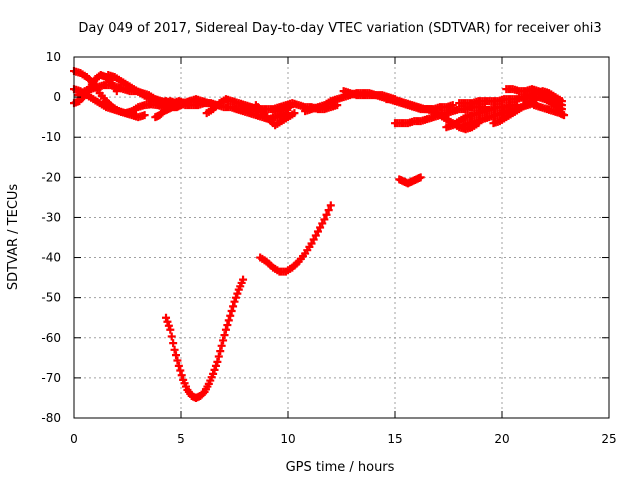  I want to click on y-tick-label: -10, so click(51, 137).